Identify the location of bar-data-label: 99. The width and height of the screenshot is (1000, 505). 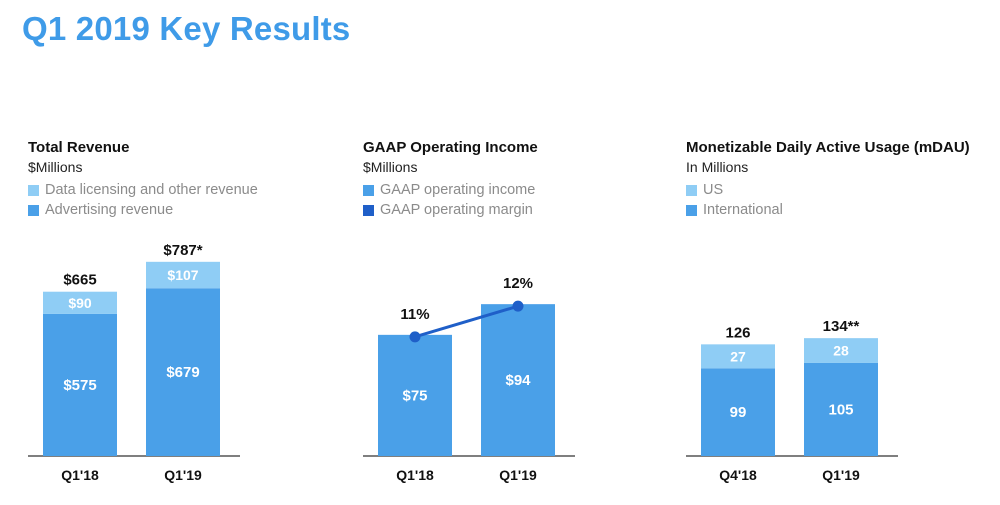
(738, 412).